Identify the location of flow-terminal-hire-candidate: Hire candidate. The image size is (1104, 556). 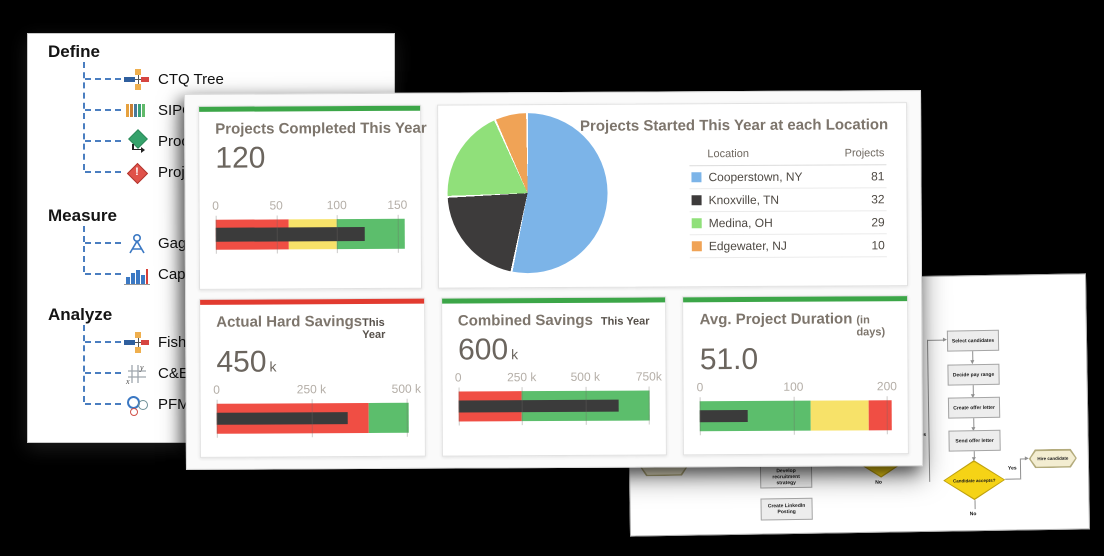
(1053, 459).